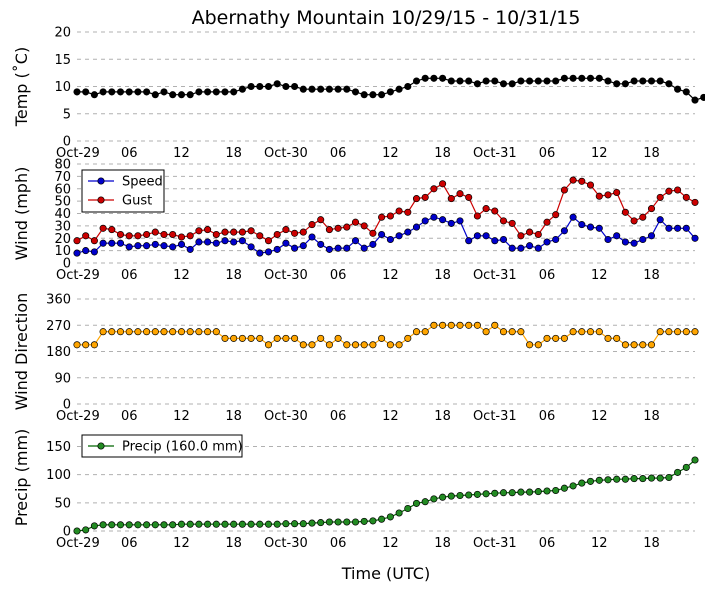  Describe the element at coordinates (390, 543) in the screenshot. I see `precip-x-tick-label: 12` at that location.